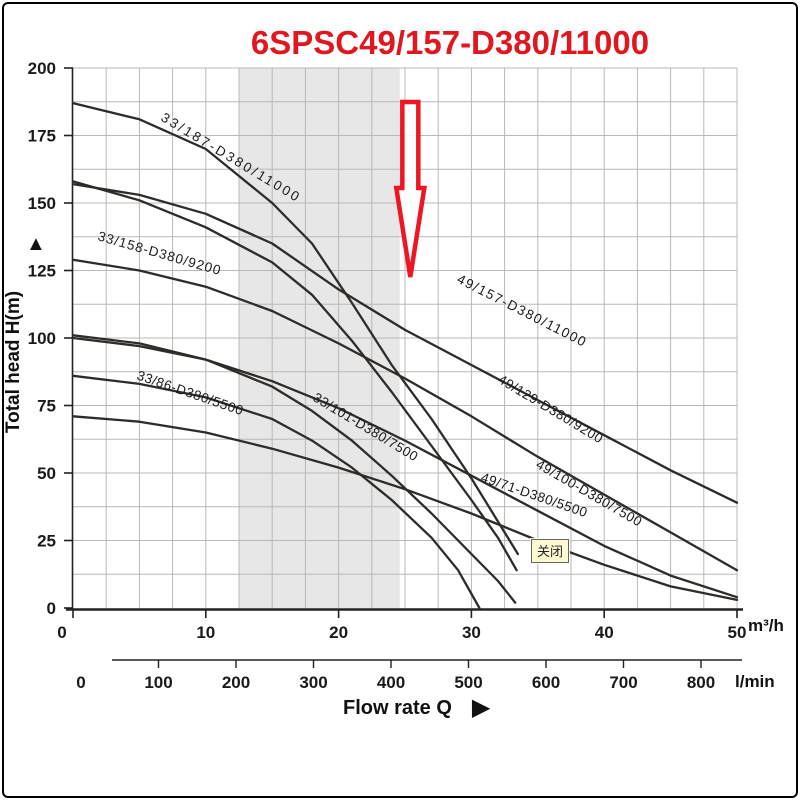 This screenshot has height=800, width=800. I want to click on secondary-tick-label: 400, so click(391, 682).